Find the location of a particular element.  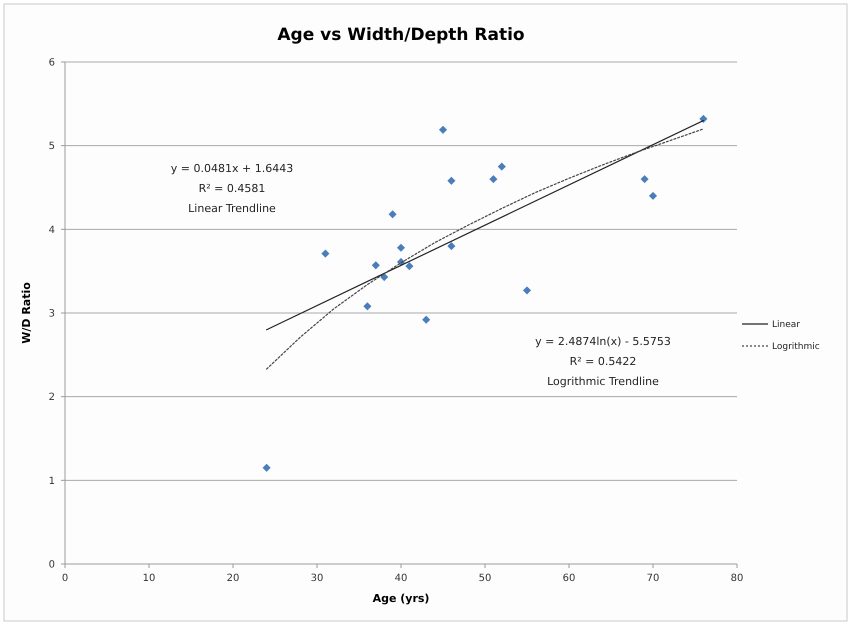

legend-label: Logrithmic is located at coordinates (796, 347).